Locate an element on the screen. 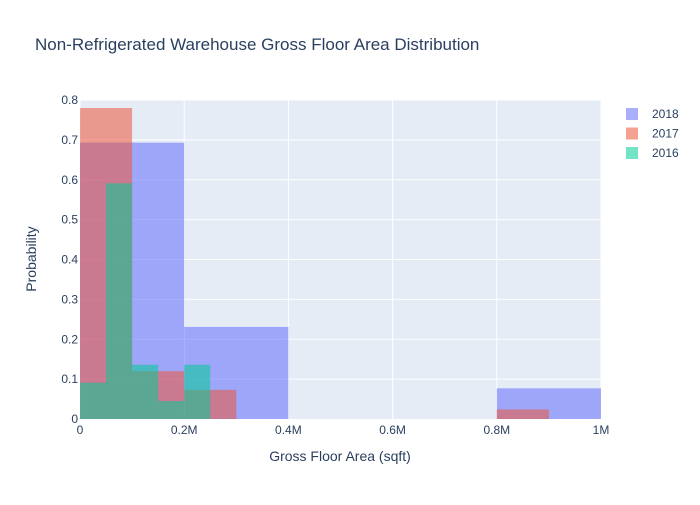  y-axis-label: Probability is located at coordinates (31, 258).